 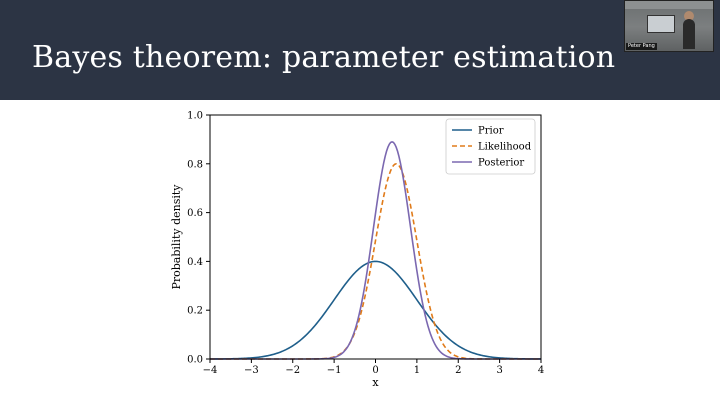 What do you see at coordinates (195, 116) in the screenshot?
I see `y-tick-label: 1.0` at bounding box center [195, 116].